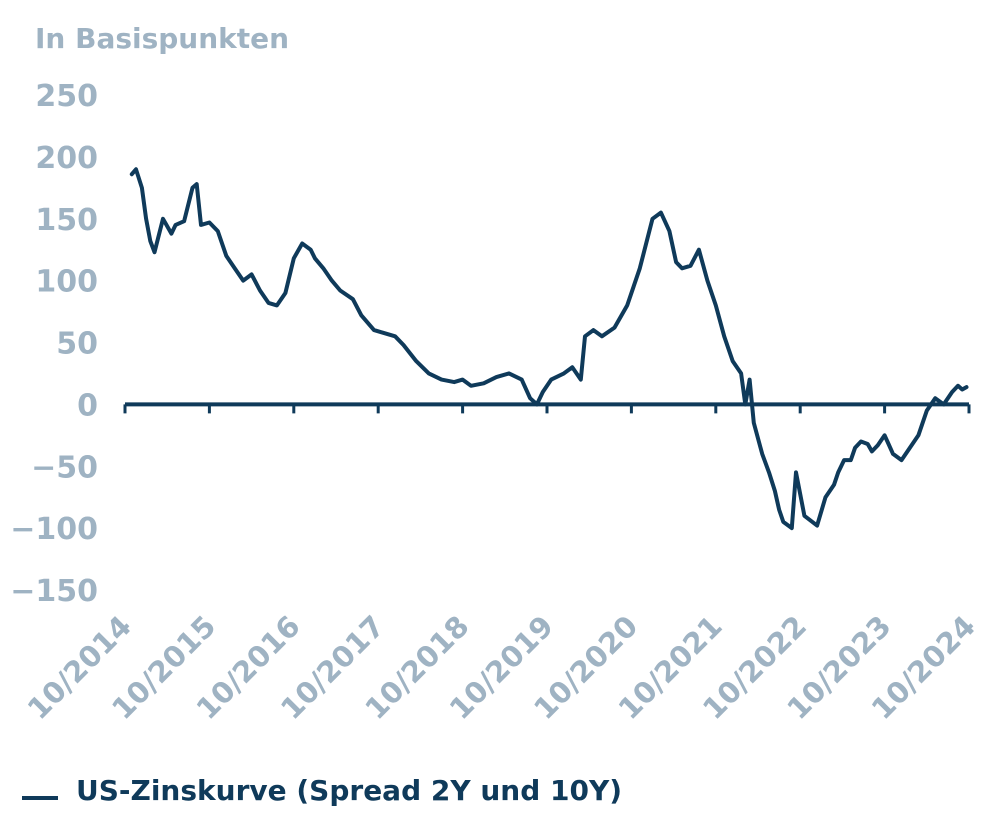 This screenshot has height=824, width=998. What do you see at coordinates (66, 282) in the screenshot?
I see `y-tick-label: 100` at bounding box center [66, 282].